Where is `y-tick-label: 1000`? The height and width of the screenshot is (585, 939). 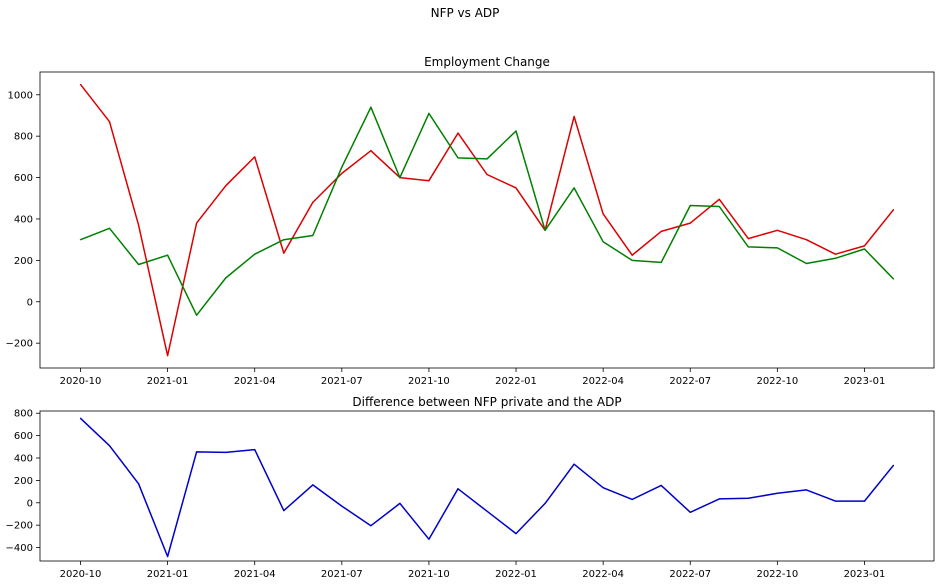 y-tick-label: 1000 is located at coordinates (20, 95).